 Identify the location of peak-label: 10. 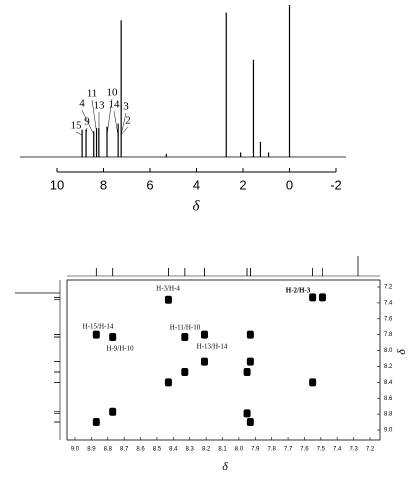
(113, 93).